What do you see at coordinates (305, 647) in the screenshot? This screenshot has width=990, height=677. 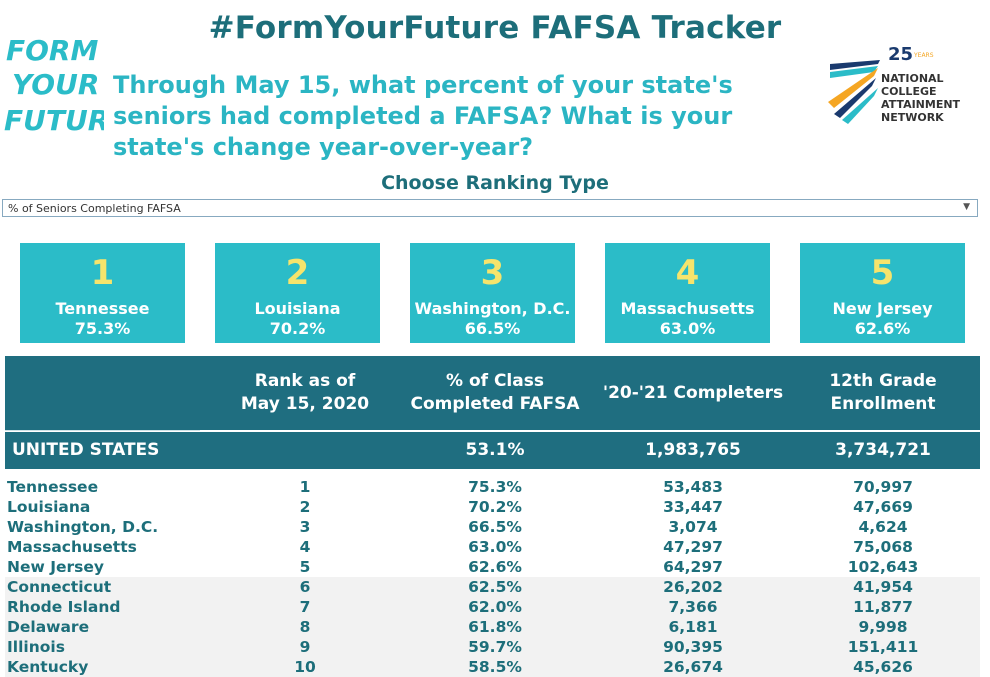 I see `row-rank: 9` at bounding box center [305, 647].